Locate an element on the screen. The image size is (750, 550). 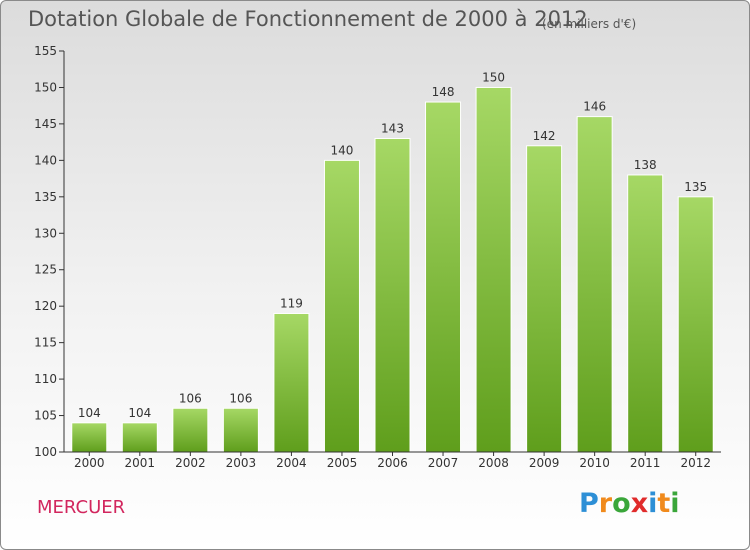
y-tick-label: 125 is located at coordinates (45, 270).